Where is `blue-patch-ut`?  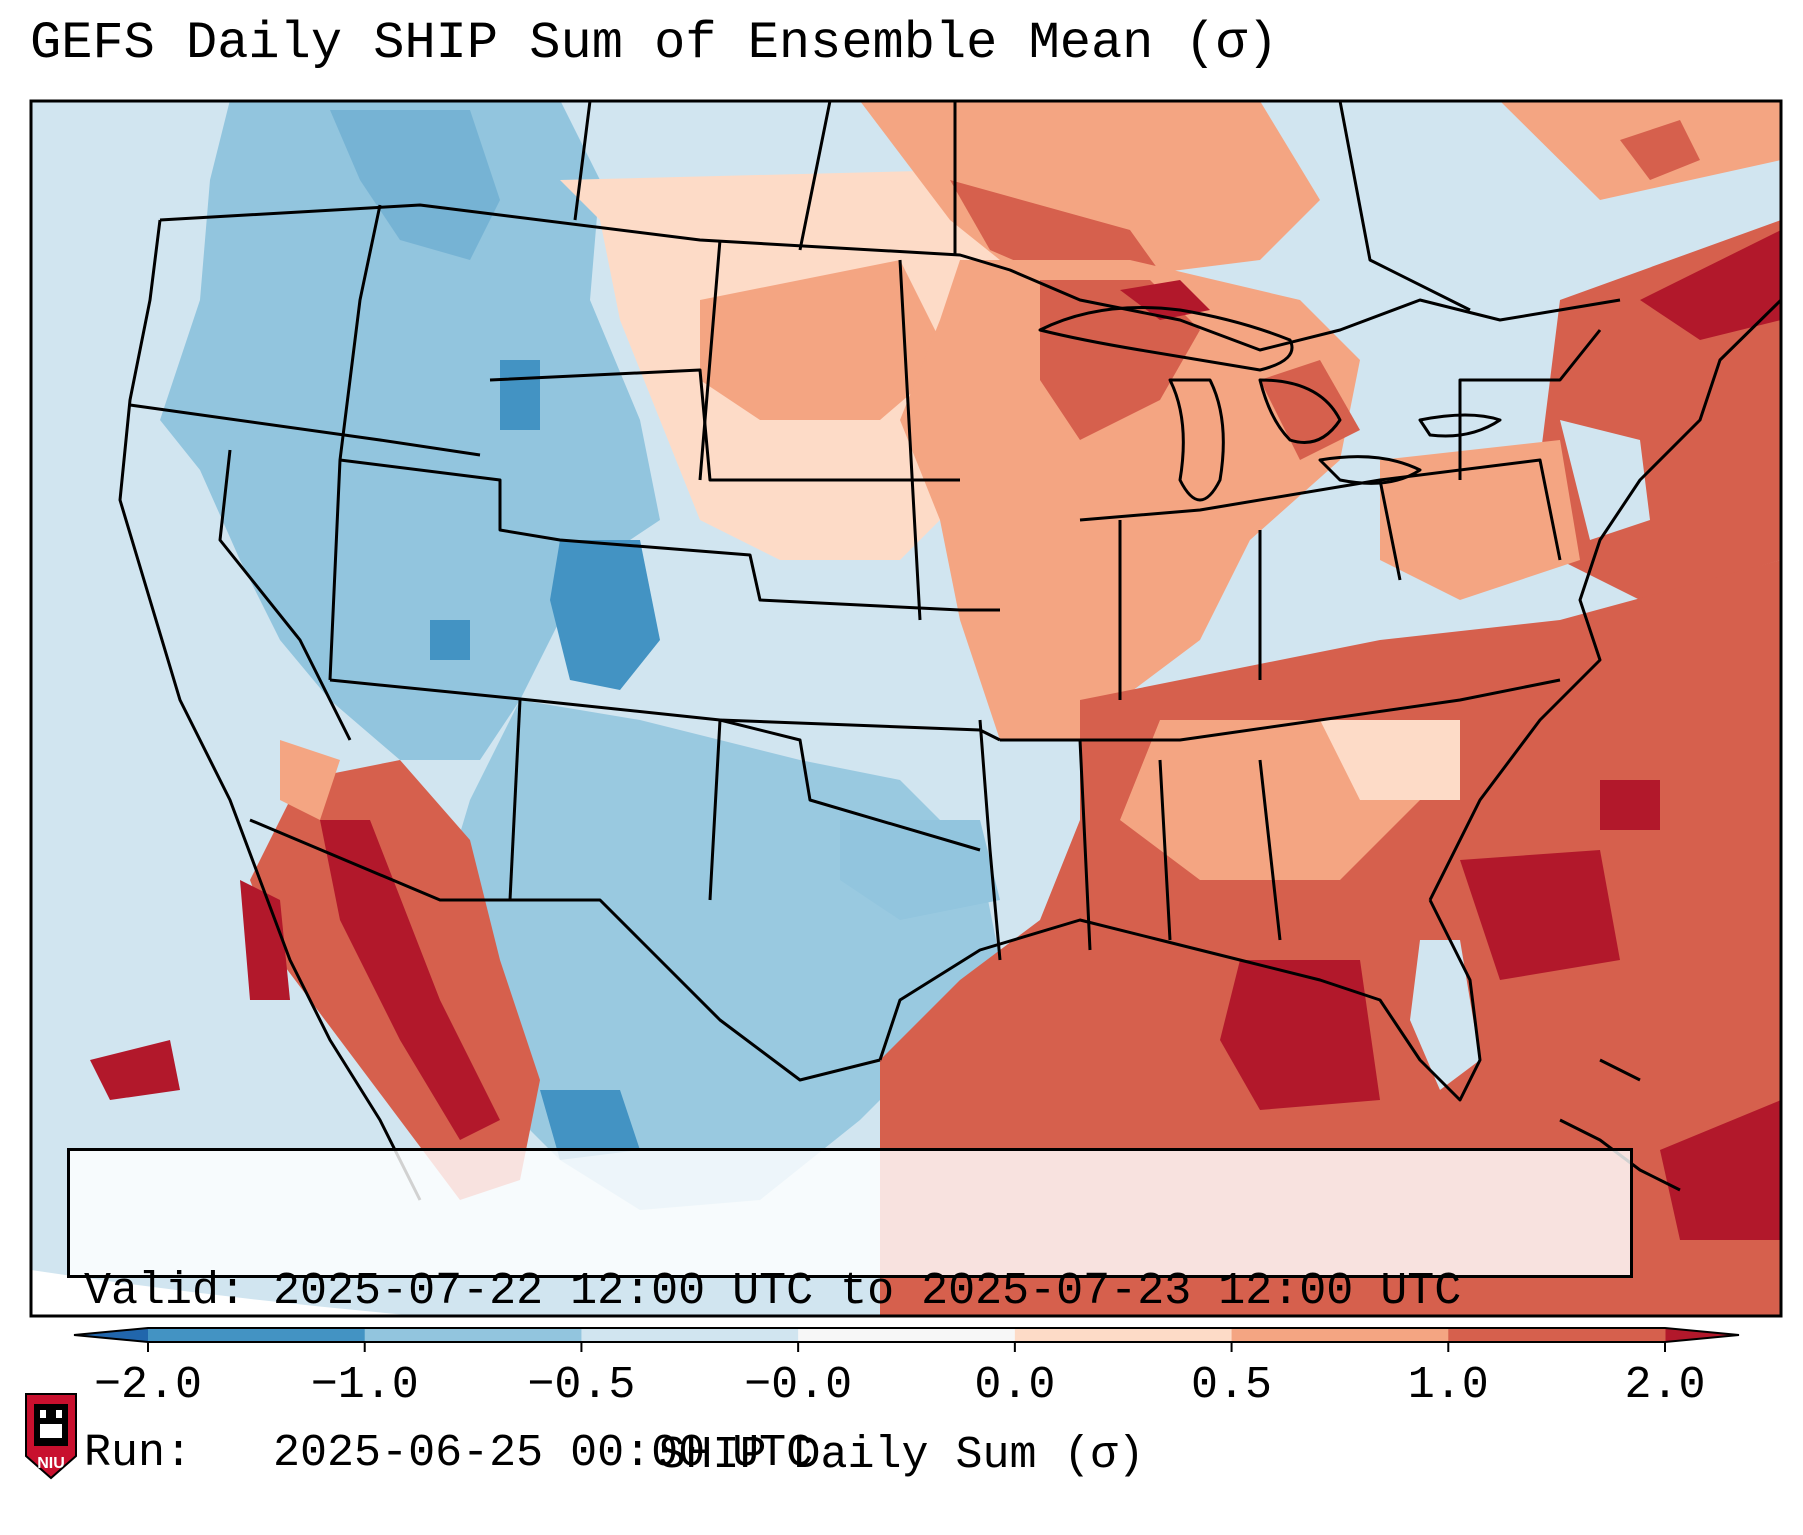 blue-patch-ut is located at coordinates (450, 640).